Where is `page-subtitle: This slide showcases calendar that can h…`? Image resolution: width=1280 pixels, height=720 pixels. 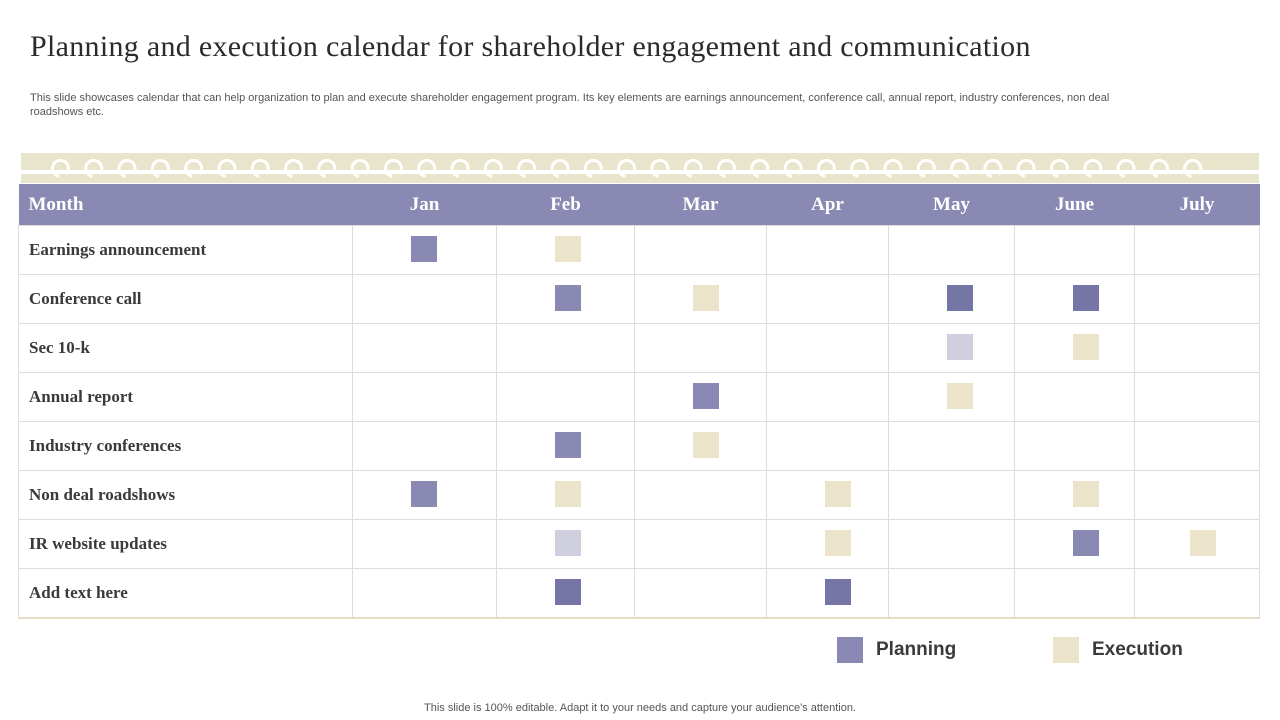
page-subtitle: This slide showcases calendar that can h… is located at coordinates (570, 105).